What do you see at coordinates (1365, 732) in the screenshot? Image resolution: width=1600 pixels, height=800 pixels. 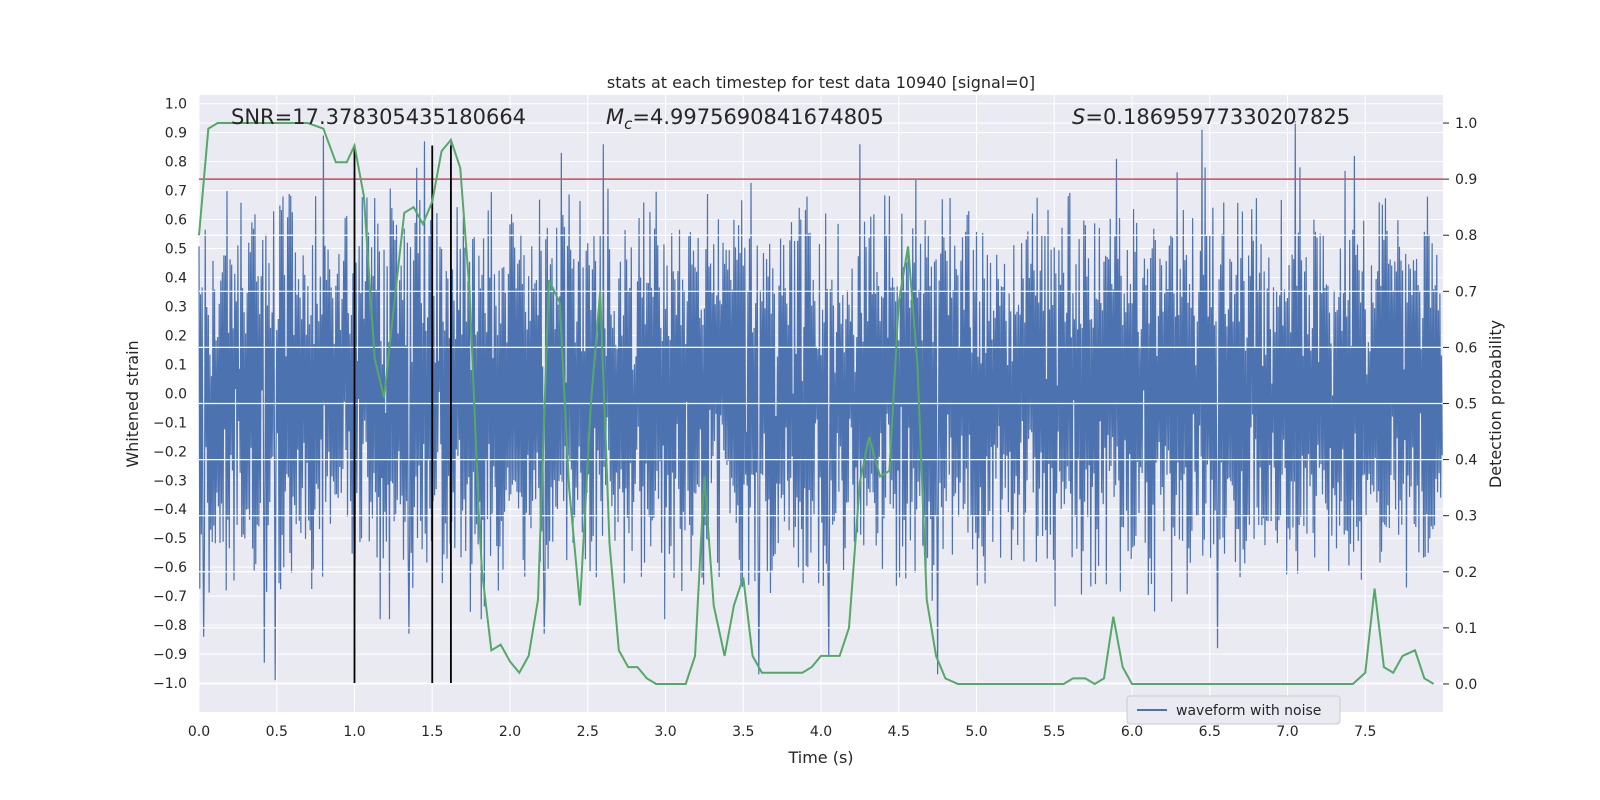 I see `x-tick-label: 7.5` at bounding box center [1365, 732].